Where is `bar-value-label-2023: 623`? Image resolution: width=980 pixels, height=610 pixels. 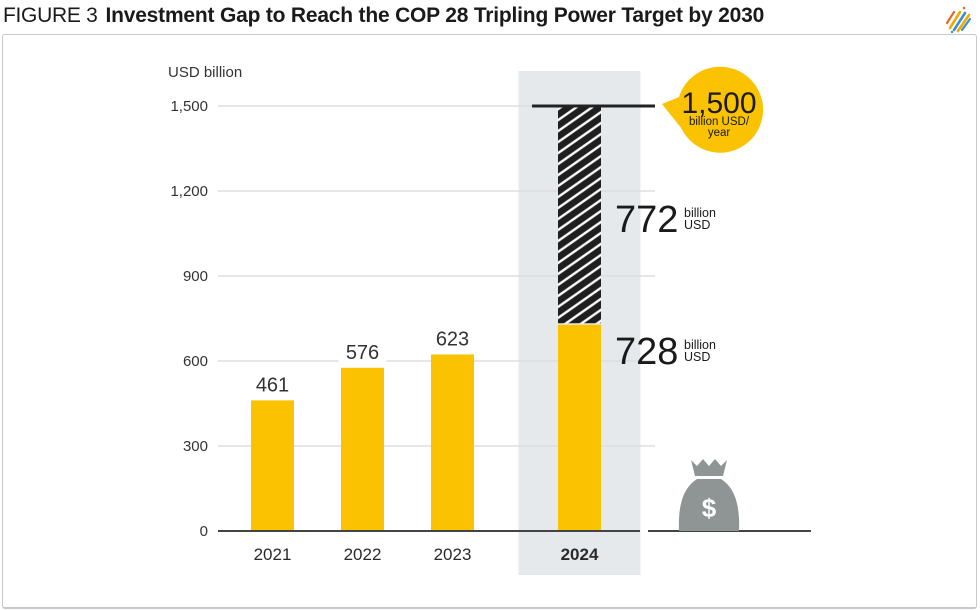
bar-value-label-2023: 623 is located at coordinates (452, 339).